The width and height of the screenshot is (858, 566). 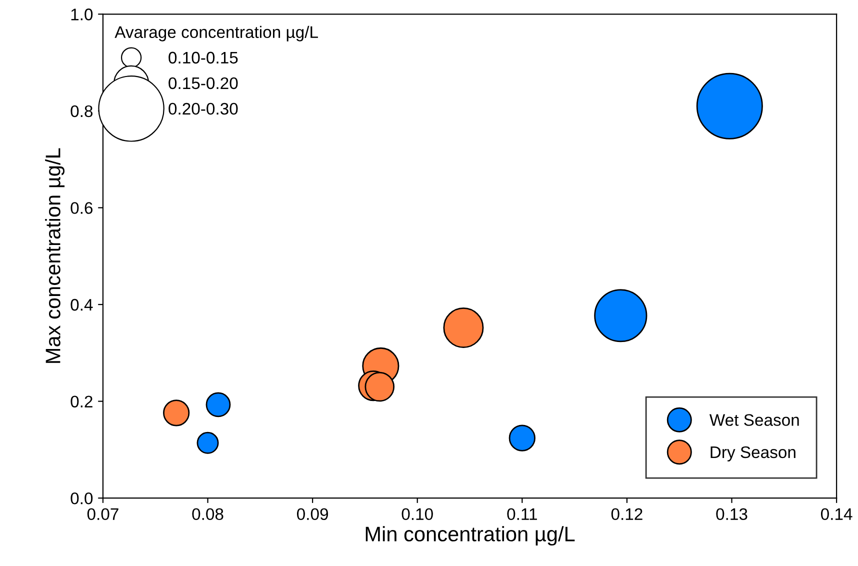 I want to click on legend-label: 0.10-0.15, so click(x=203, y=58).